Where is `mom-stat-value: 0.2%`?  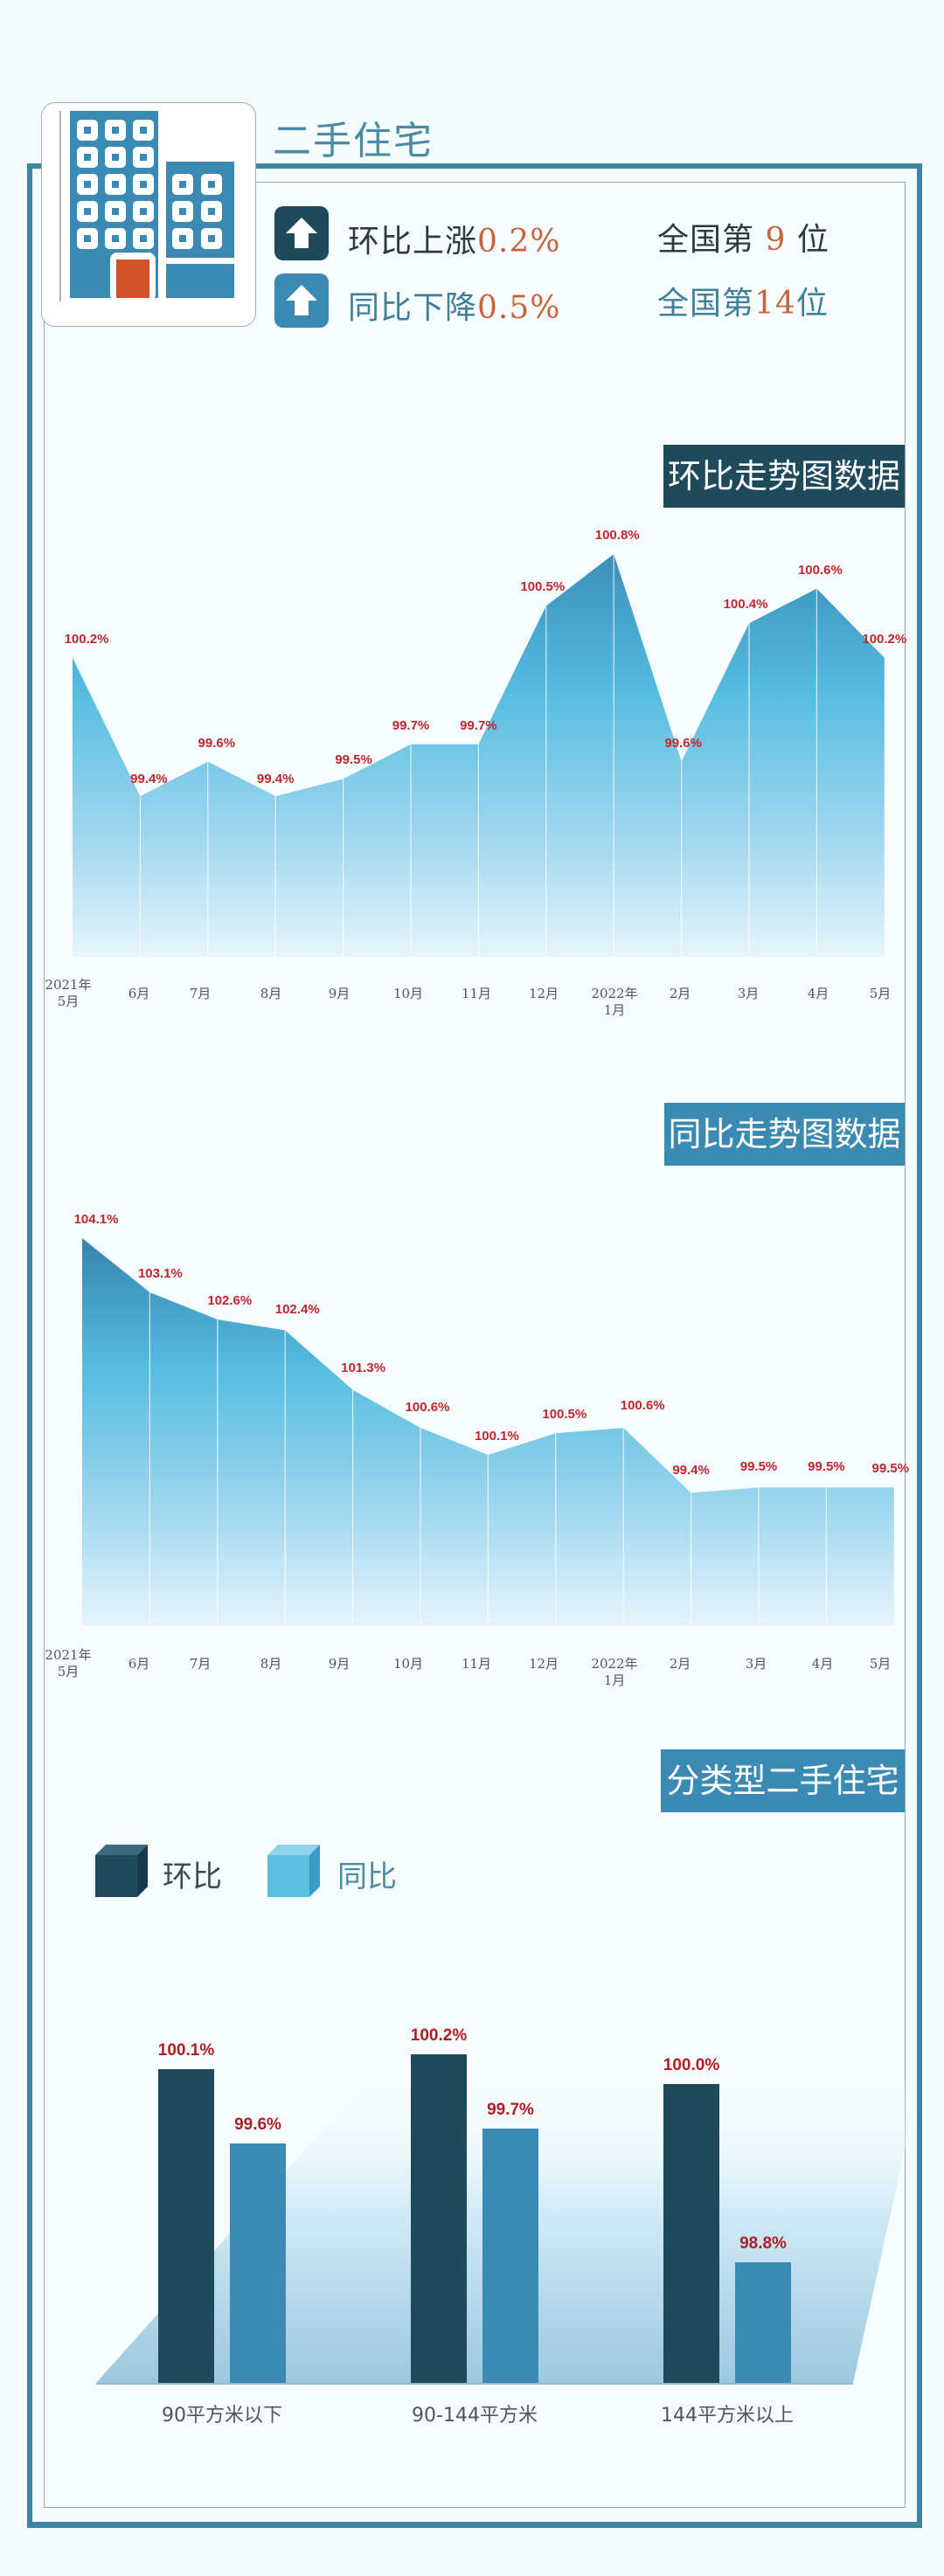
mom-stat-value: 0.2% is located at coordinates (519, 242).